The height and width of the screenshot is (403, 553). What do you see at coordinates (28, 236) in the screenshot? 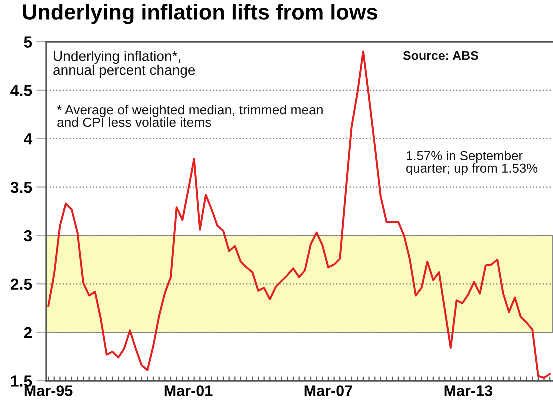
I see `y-tick-label: 3` at bounding box center [28, 236].